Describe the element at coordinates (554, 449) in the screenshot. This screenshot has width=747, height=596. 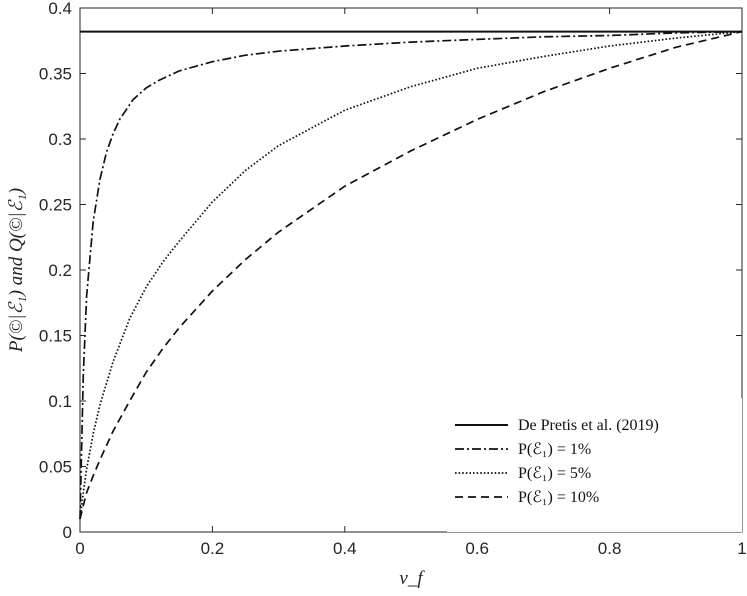
I see `legend-entry-1-percent: P(ℰ₁) = 1%` at that location.